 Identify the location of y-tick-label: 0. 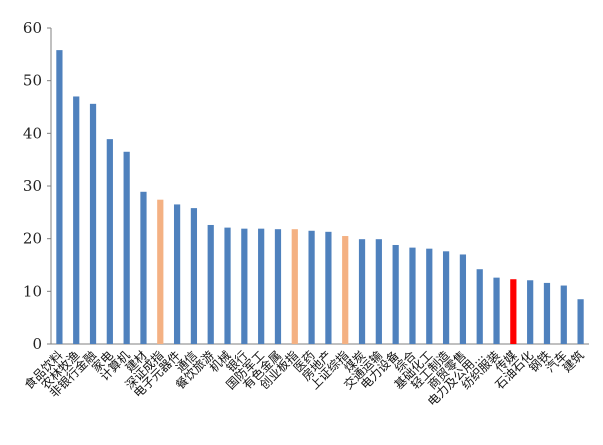
(37, 344).